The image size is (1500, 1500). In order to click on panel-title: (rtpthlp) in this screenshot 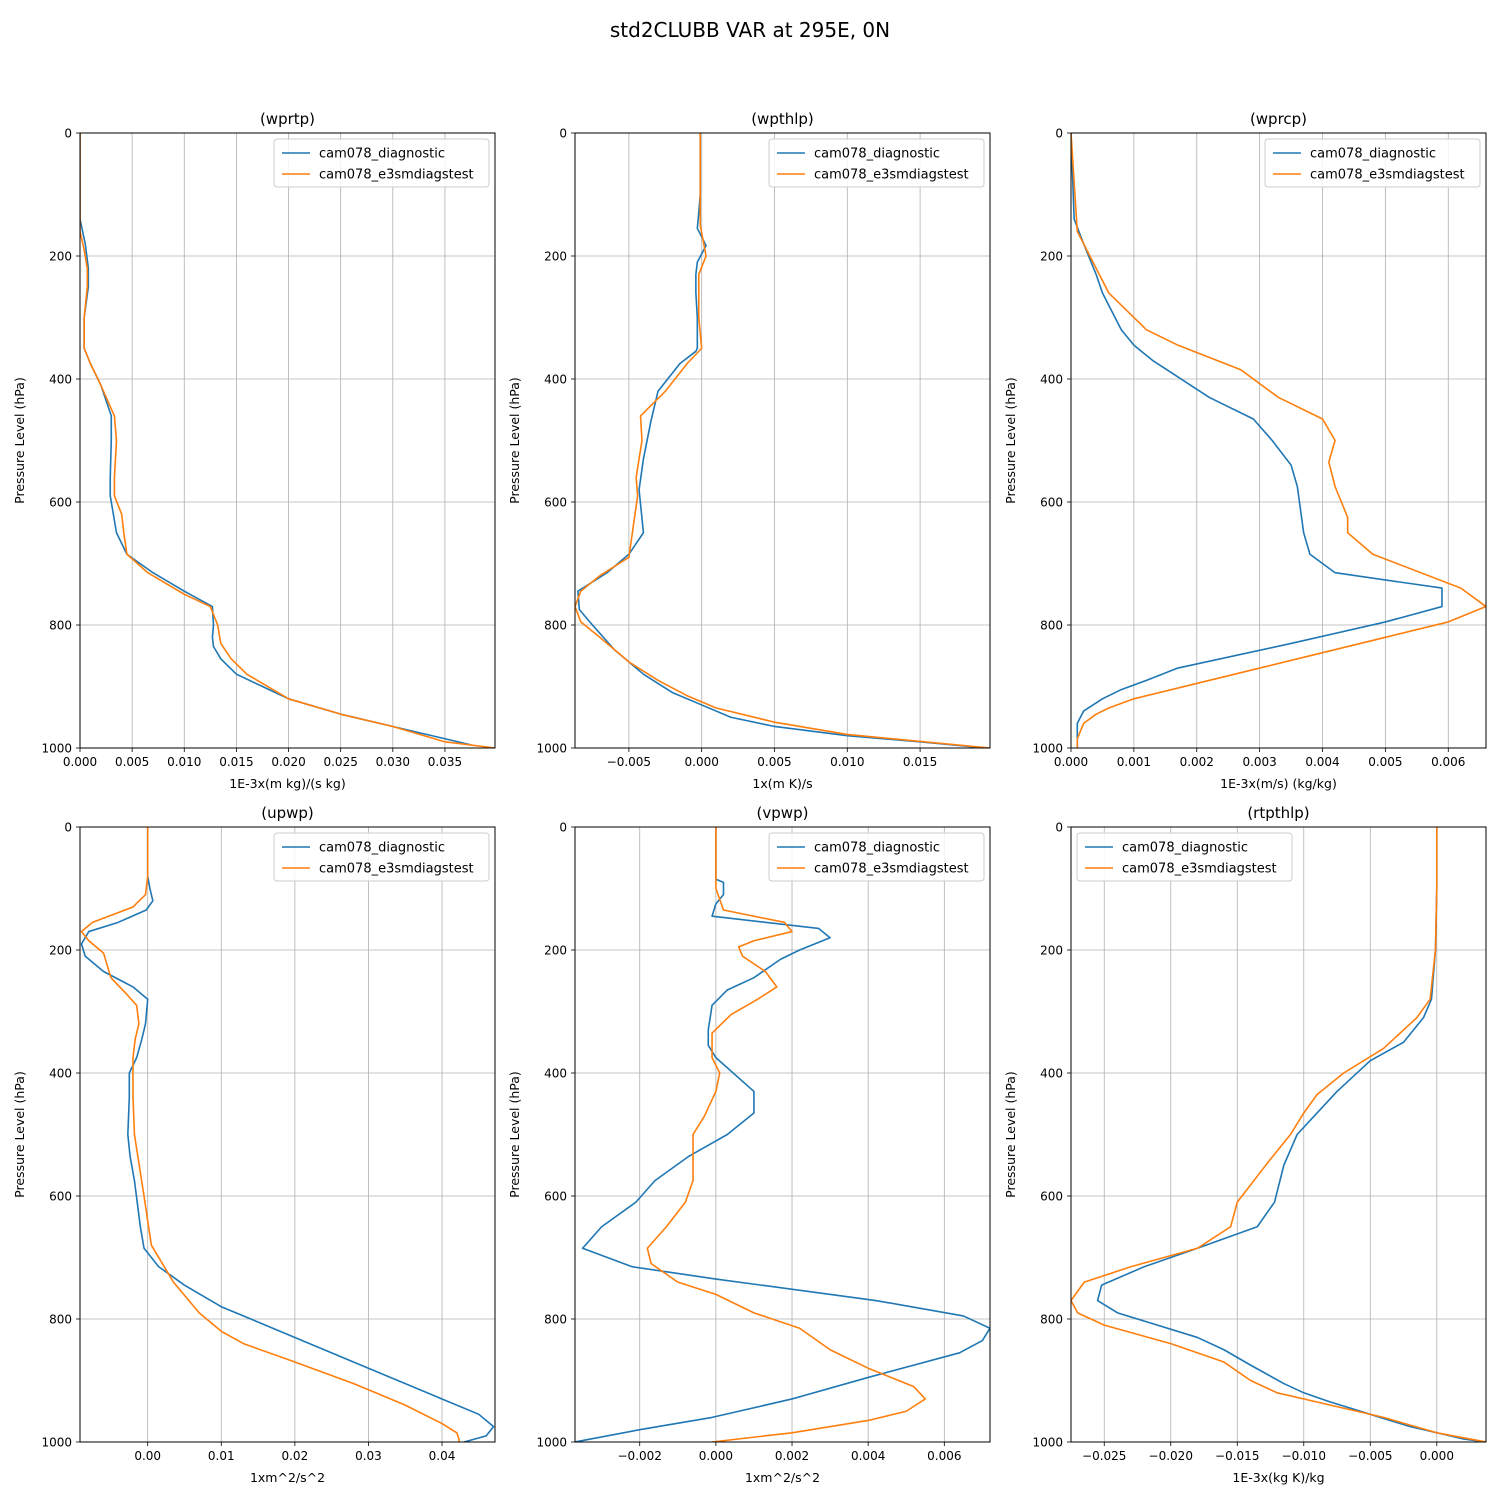, I will do `click(1278, 813)`.